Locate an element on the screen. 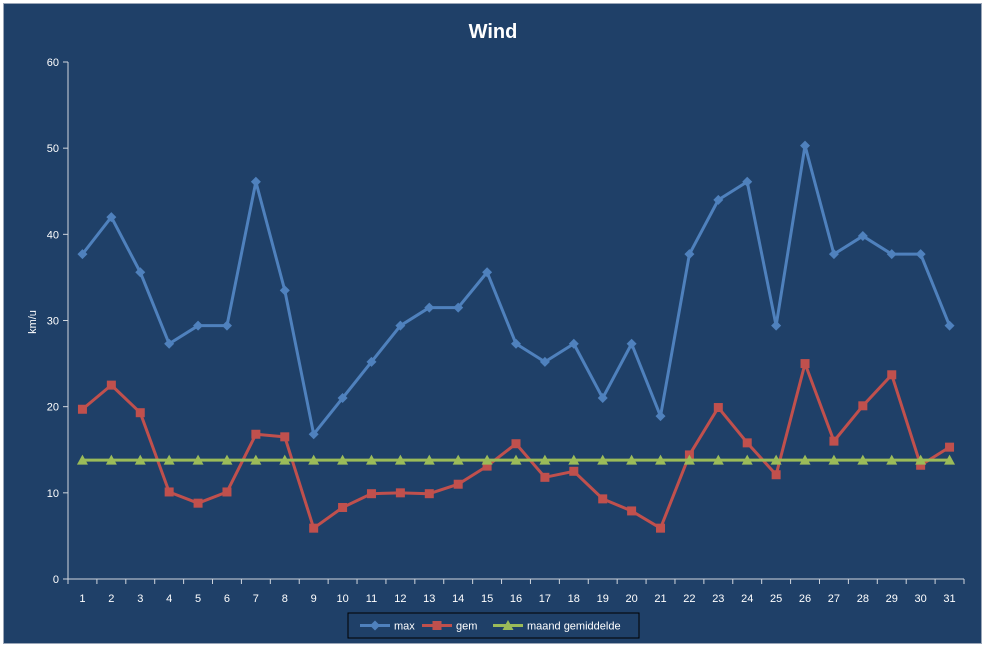 The width and height of the screenshot is (987, 648). legend: max gem maand gemiddelde is located at coordinates (493, 625).